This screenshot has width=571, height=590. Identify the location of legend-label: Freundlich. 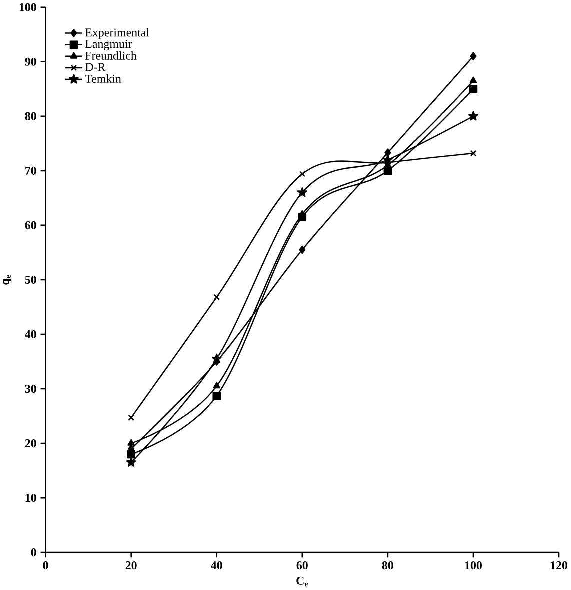
(111, 56).